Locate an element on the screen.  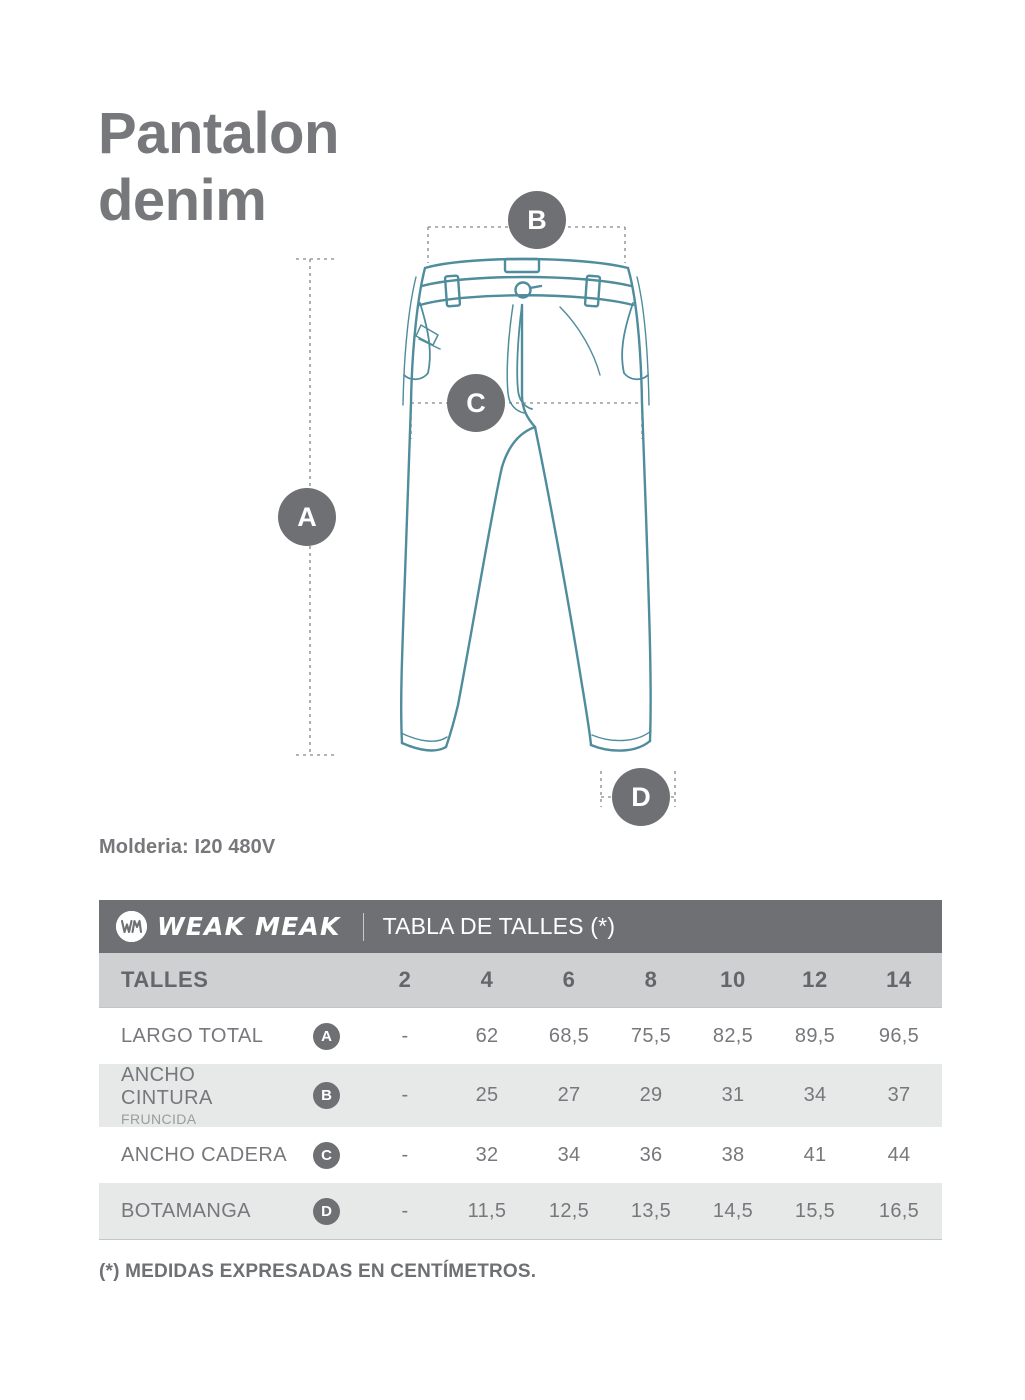
cell-value: 27 is located at coordinates (569, 1095).